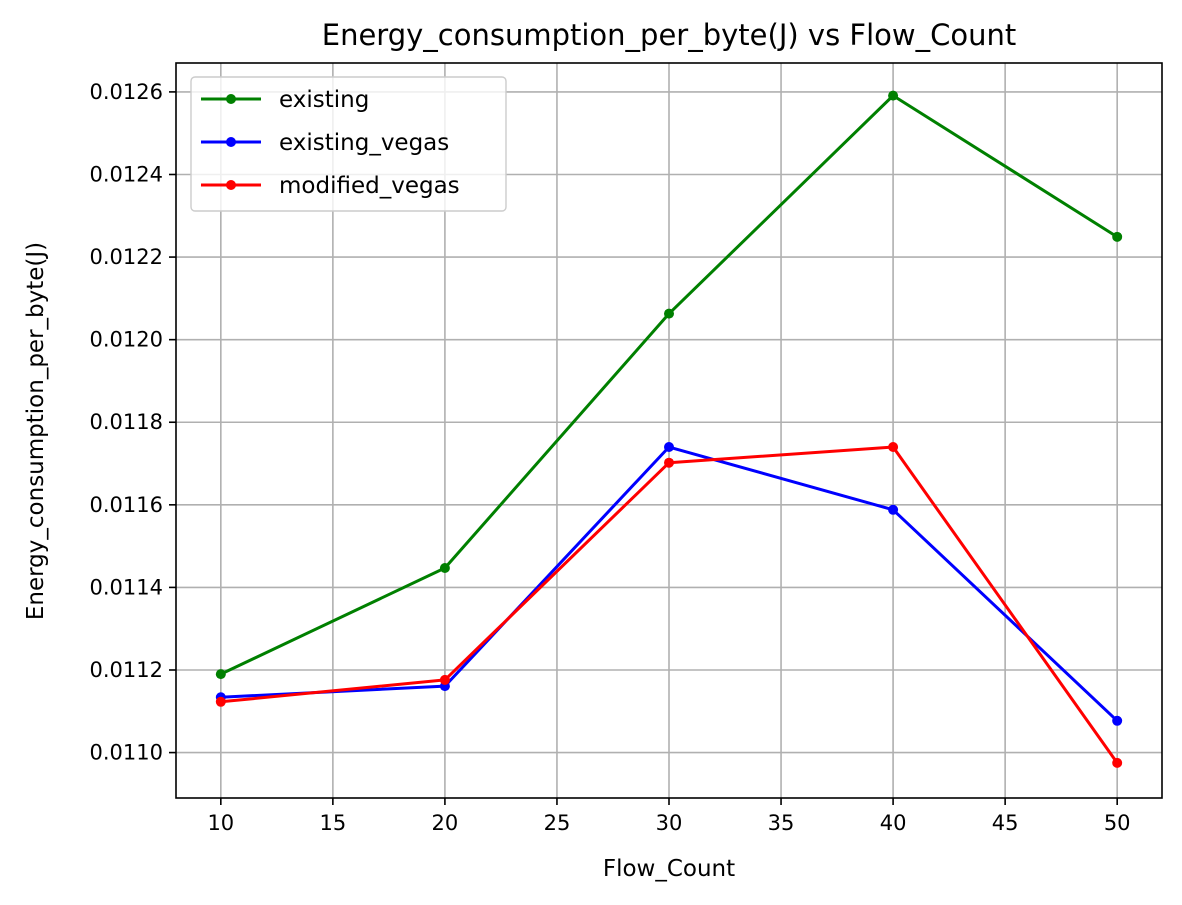 This screenshot has height=905, width=1182. What do you see at coordinates (1117, 823) in the screenshot?
I see `x-tick-label: 50` at bounding box center [1117, 823].